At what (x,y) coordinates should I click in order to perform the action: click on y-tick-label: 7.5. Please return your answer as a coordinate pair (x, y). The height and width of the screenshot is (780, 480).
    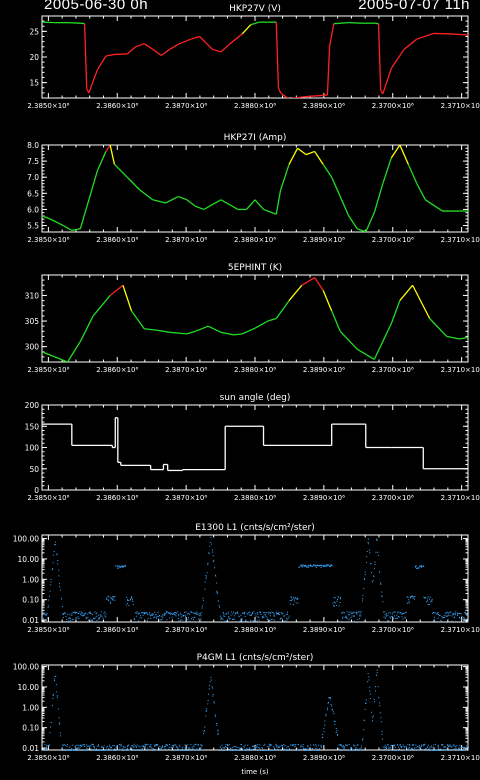
    Looking at the image, I should click on (33, 161).